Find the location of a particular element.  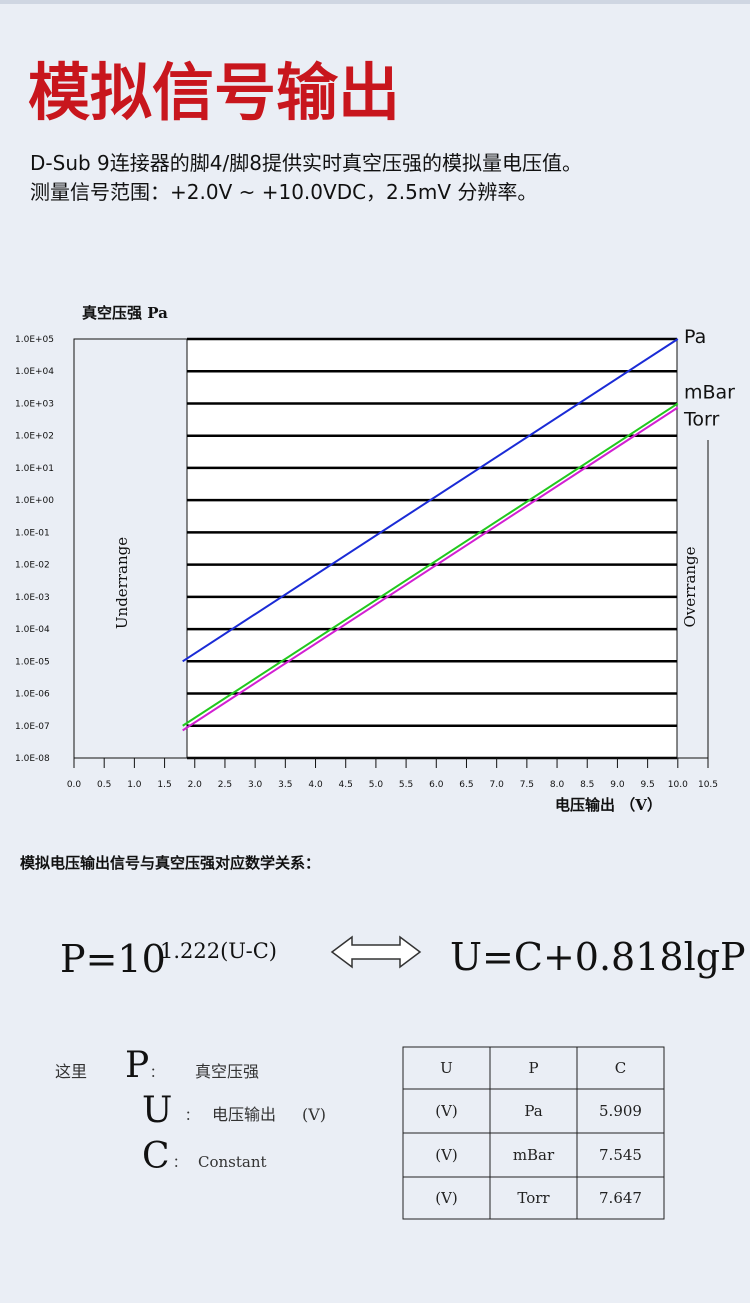

y-tick-label: 1.0E-01 is located at coordinates (32, 533).